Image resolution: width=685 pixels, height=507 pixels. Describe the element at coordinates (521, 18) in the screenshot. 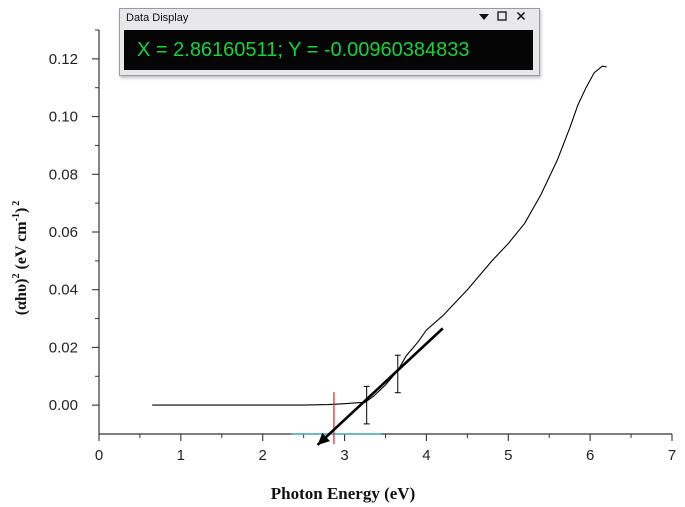

I see `close-icon` at that location.